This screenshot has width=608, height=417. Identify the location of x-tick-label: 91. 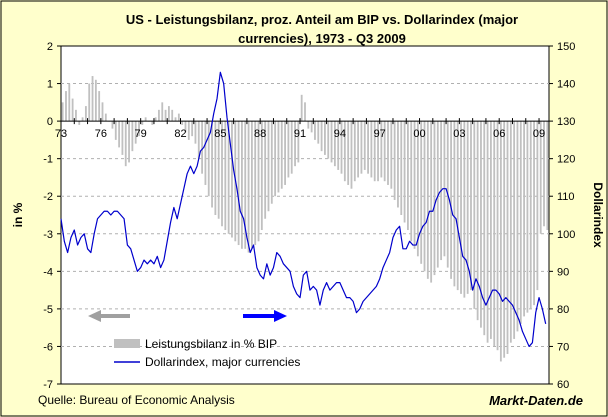
(300, 134).